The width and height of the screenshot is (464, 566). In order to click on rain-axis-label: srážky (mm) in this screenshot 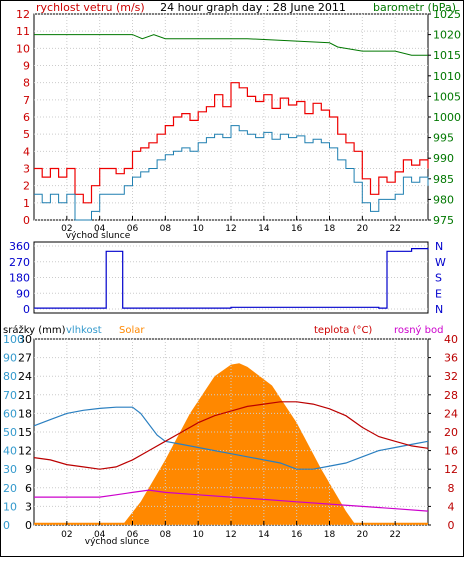, I will do `click(34, 330)`.